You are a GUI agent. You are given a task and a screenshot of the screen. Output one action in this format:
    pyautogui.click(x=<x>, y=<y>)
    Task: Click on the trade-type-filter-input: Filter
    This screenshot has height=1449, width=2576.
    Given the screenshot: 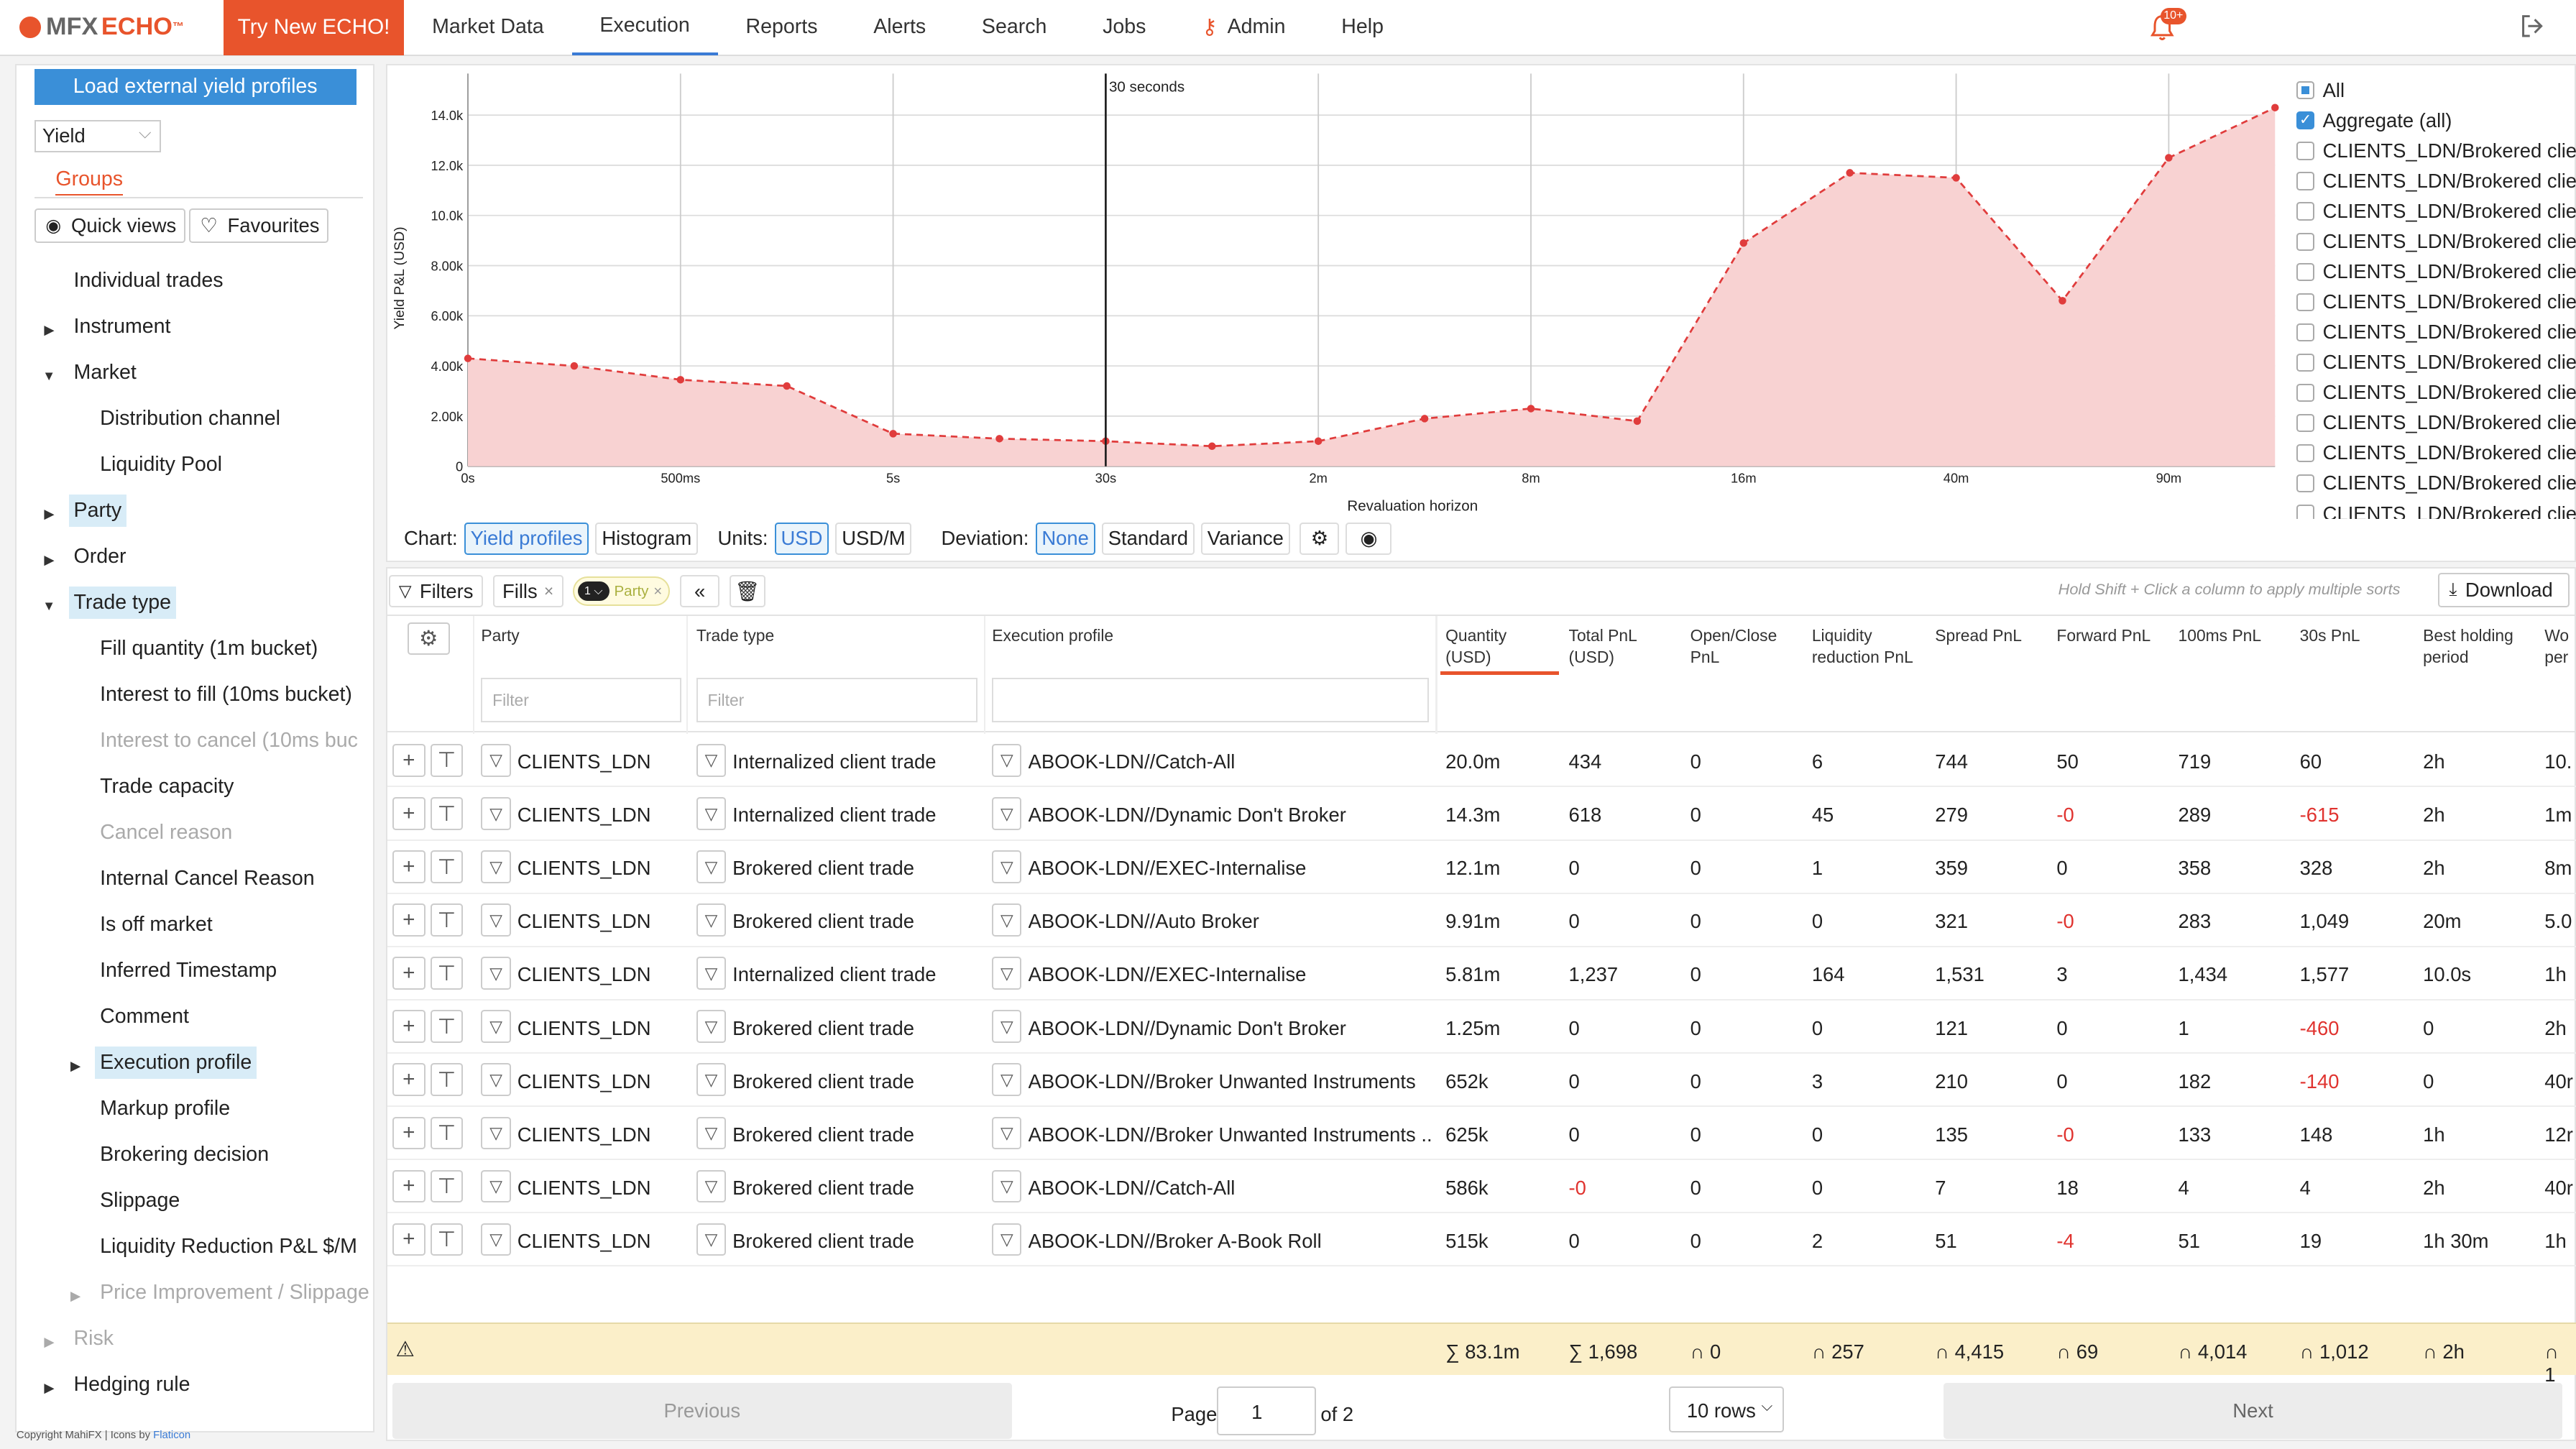 What is the action you would take?
    pyautogui.click(x=837, y=700)
    